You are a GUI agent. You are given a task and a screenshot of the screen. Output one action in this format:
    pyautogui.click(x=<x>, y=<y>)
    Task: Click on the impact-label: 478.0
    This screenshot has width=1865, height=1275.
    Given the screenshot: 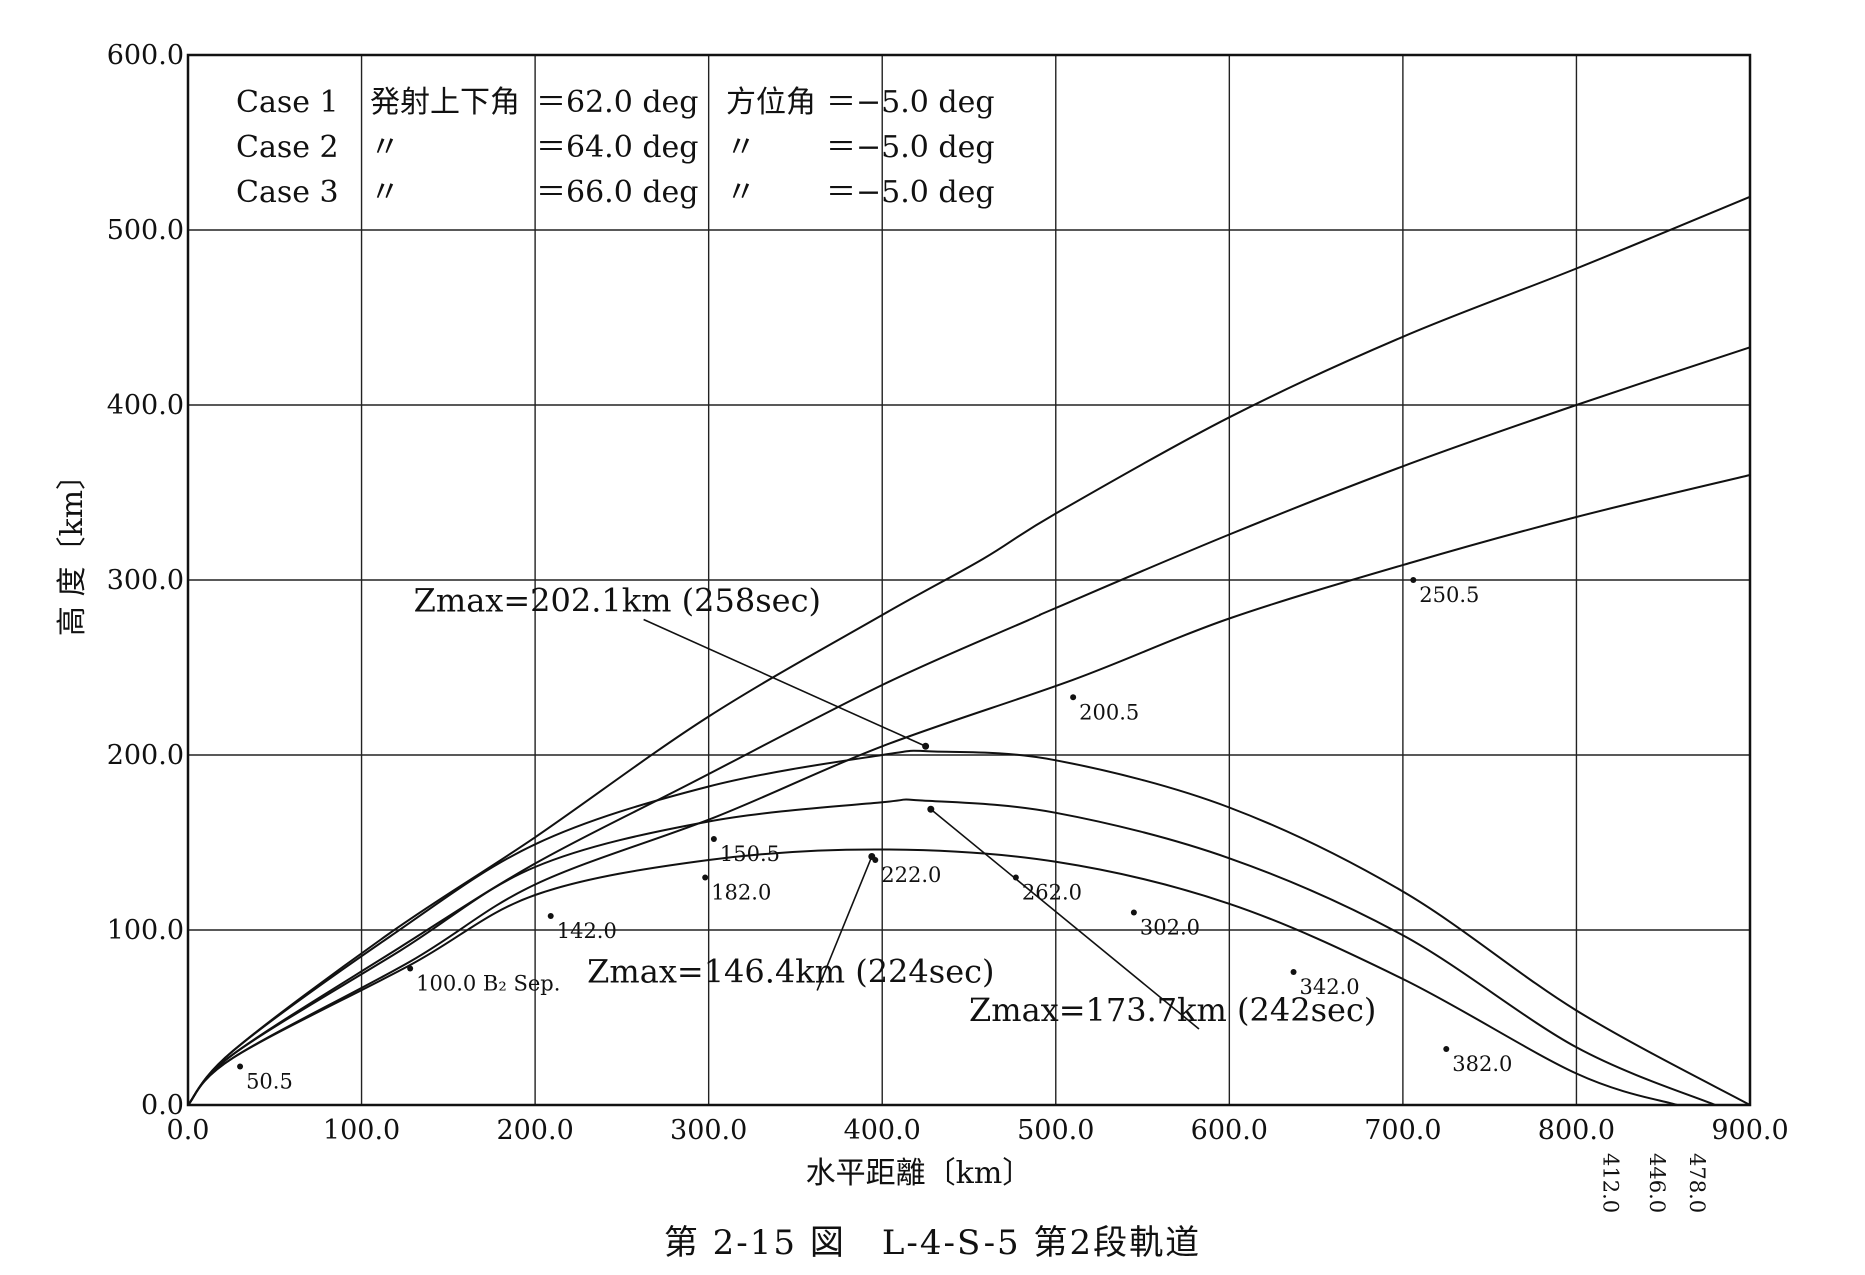 What is the action you would take?
    pyautogui.click(x=1697, y=1183)
    